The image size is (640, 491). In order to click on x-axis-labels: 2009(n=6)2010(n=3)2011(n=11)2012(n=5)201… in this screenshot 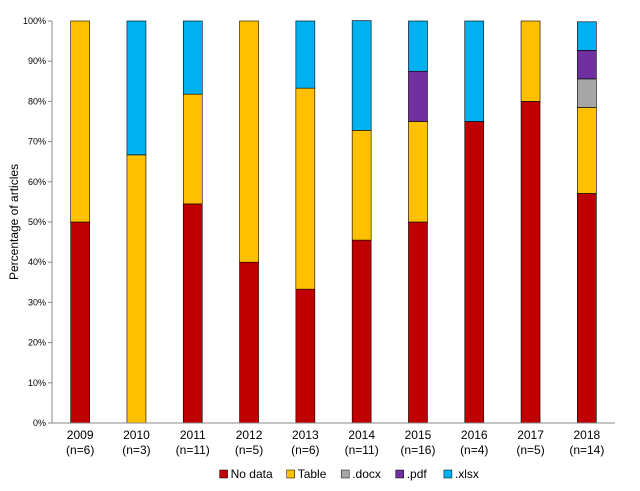, I will do `click(335, 442)`.